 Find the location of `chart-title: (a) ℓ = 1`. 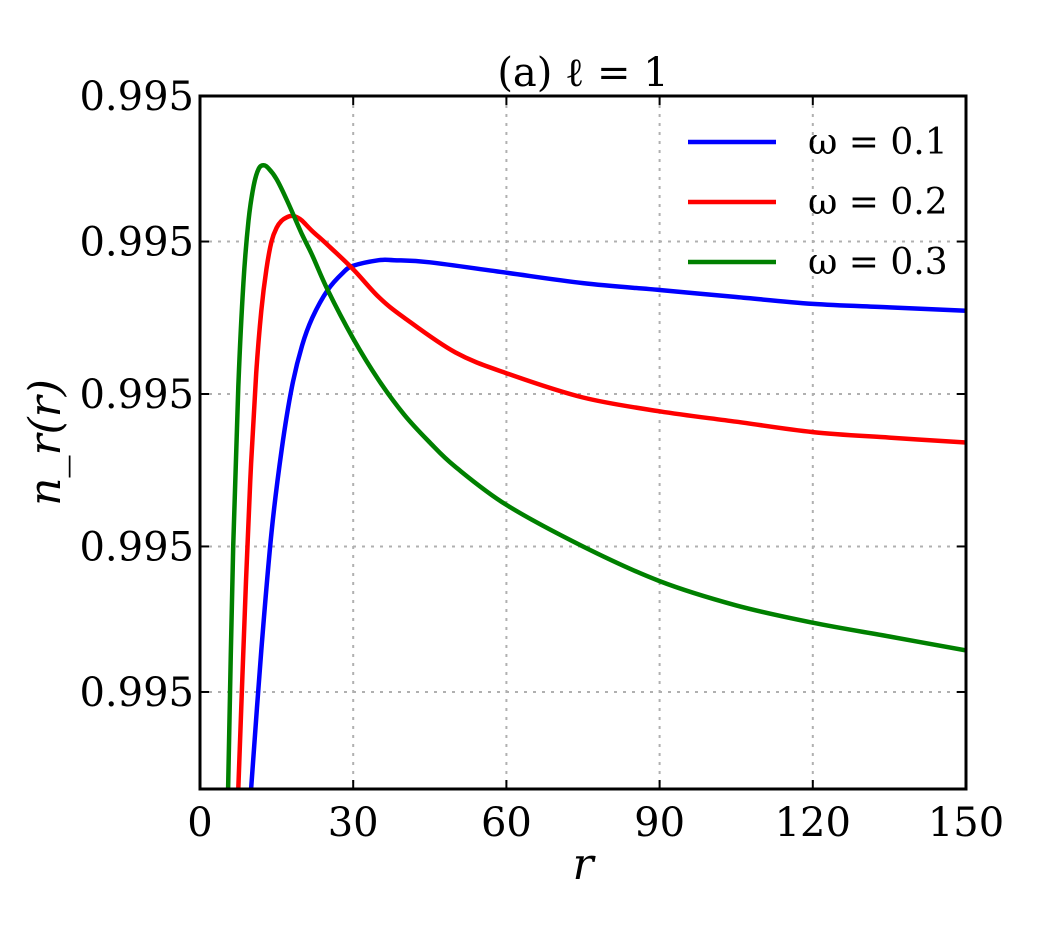

chart-title: (a) ℓ = 1 is located at coordinates (582, 73).